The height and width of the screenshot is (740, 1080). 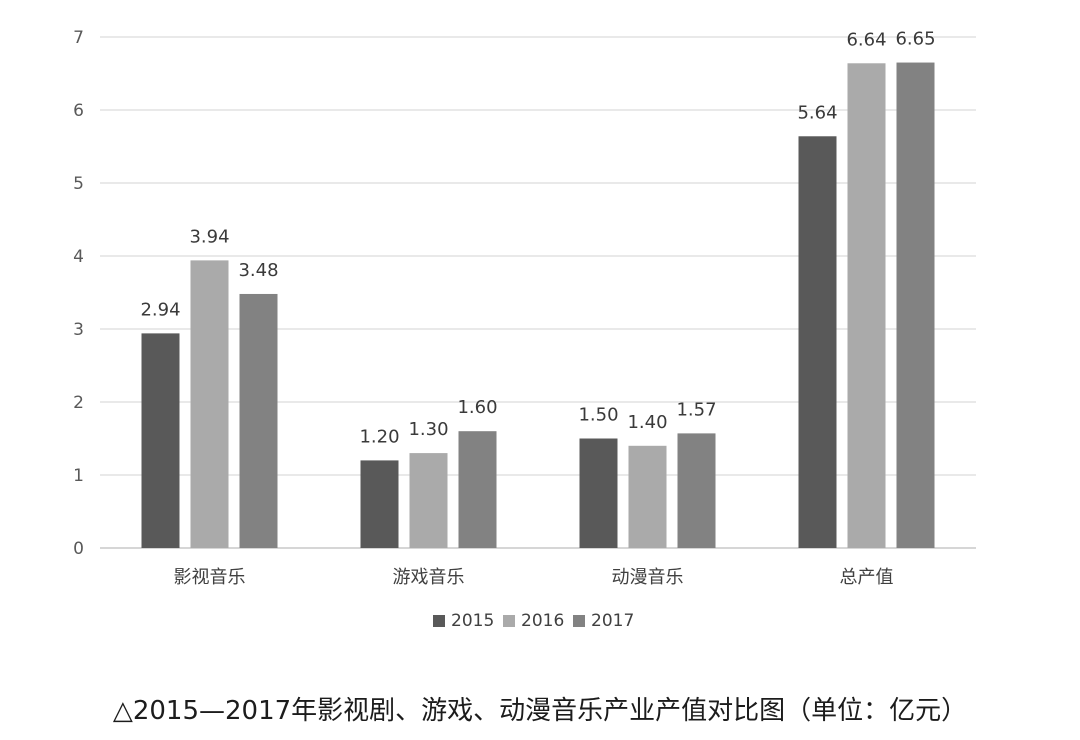 I want to click on data-label: 1.50, so click(x=598, y=415).